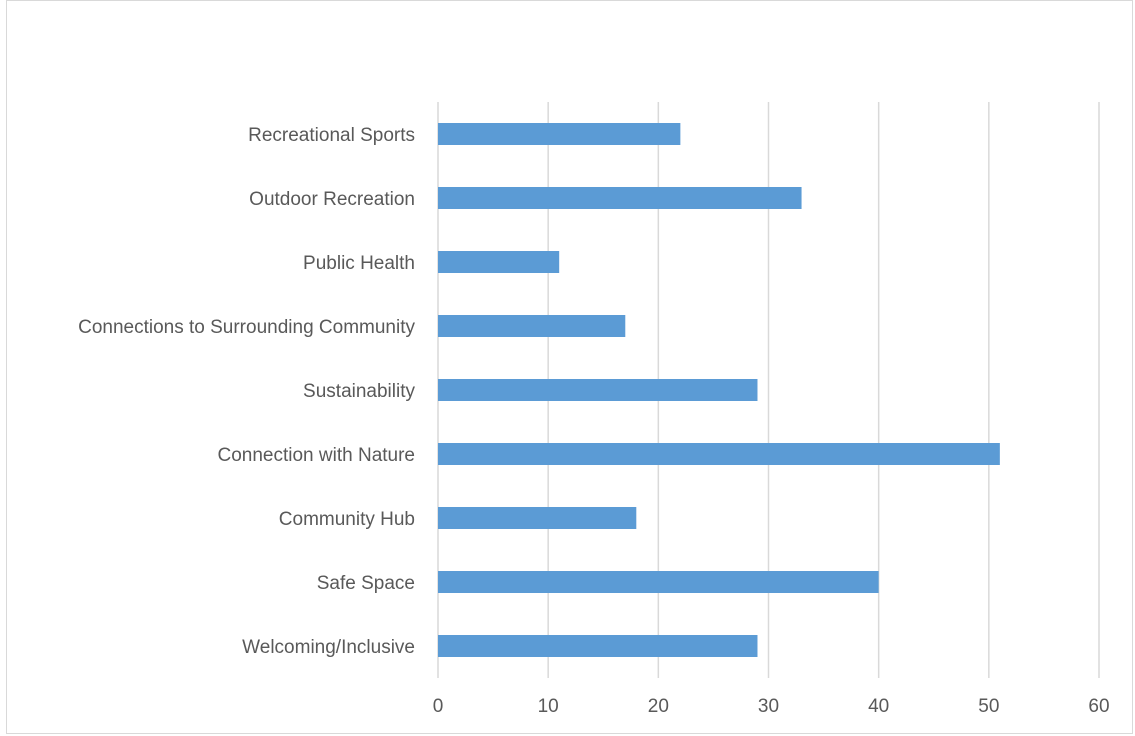 The image size is (1135, 736). Describe the element at coordinates (988, 706) in the screenshot. I see `x-tick-label: 50` at that location.